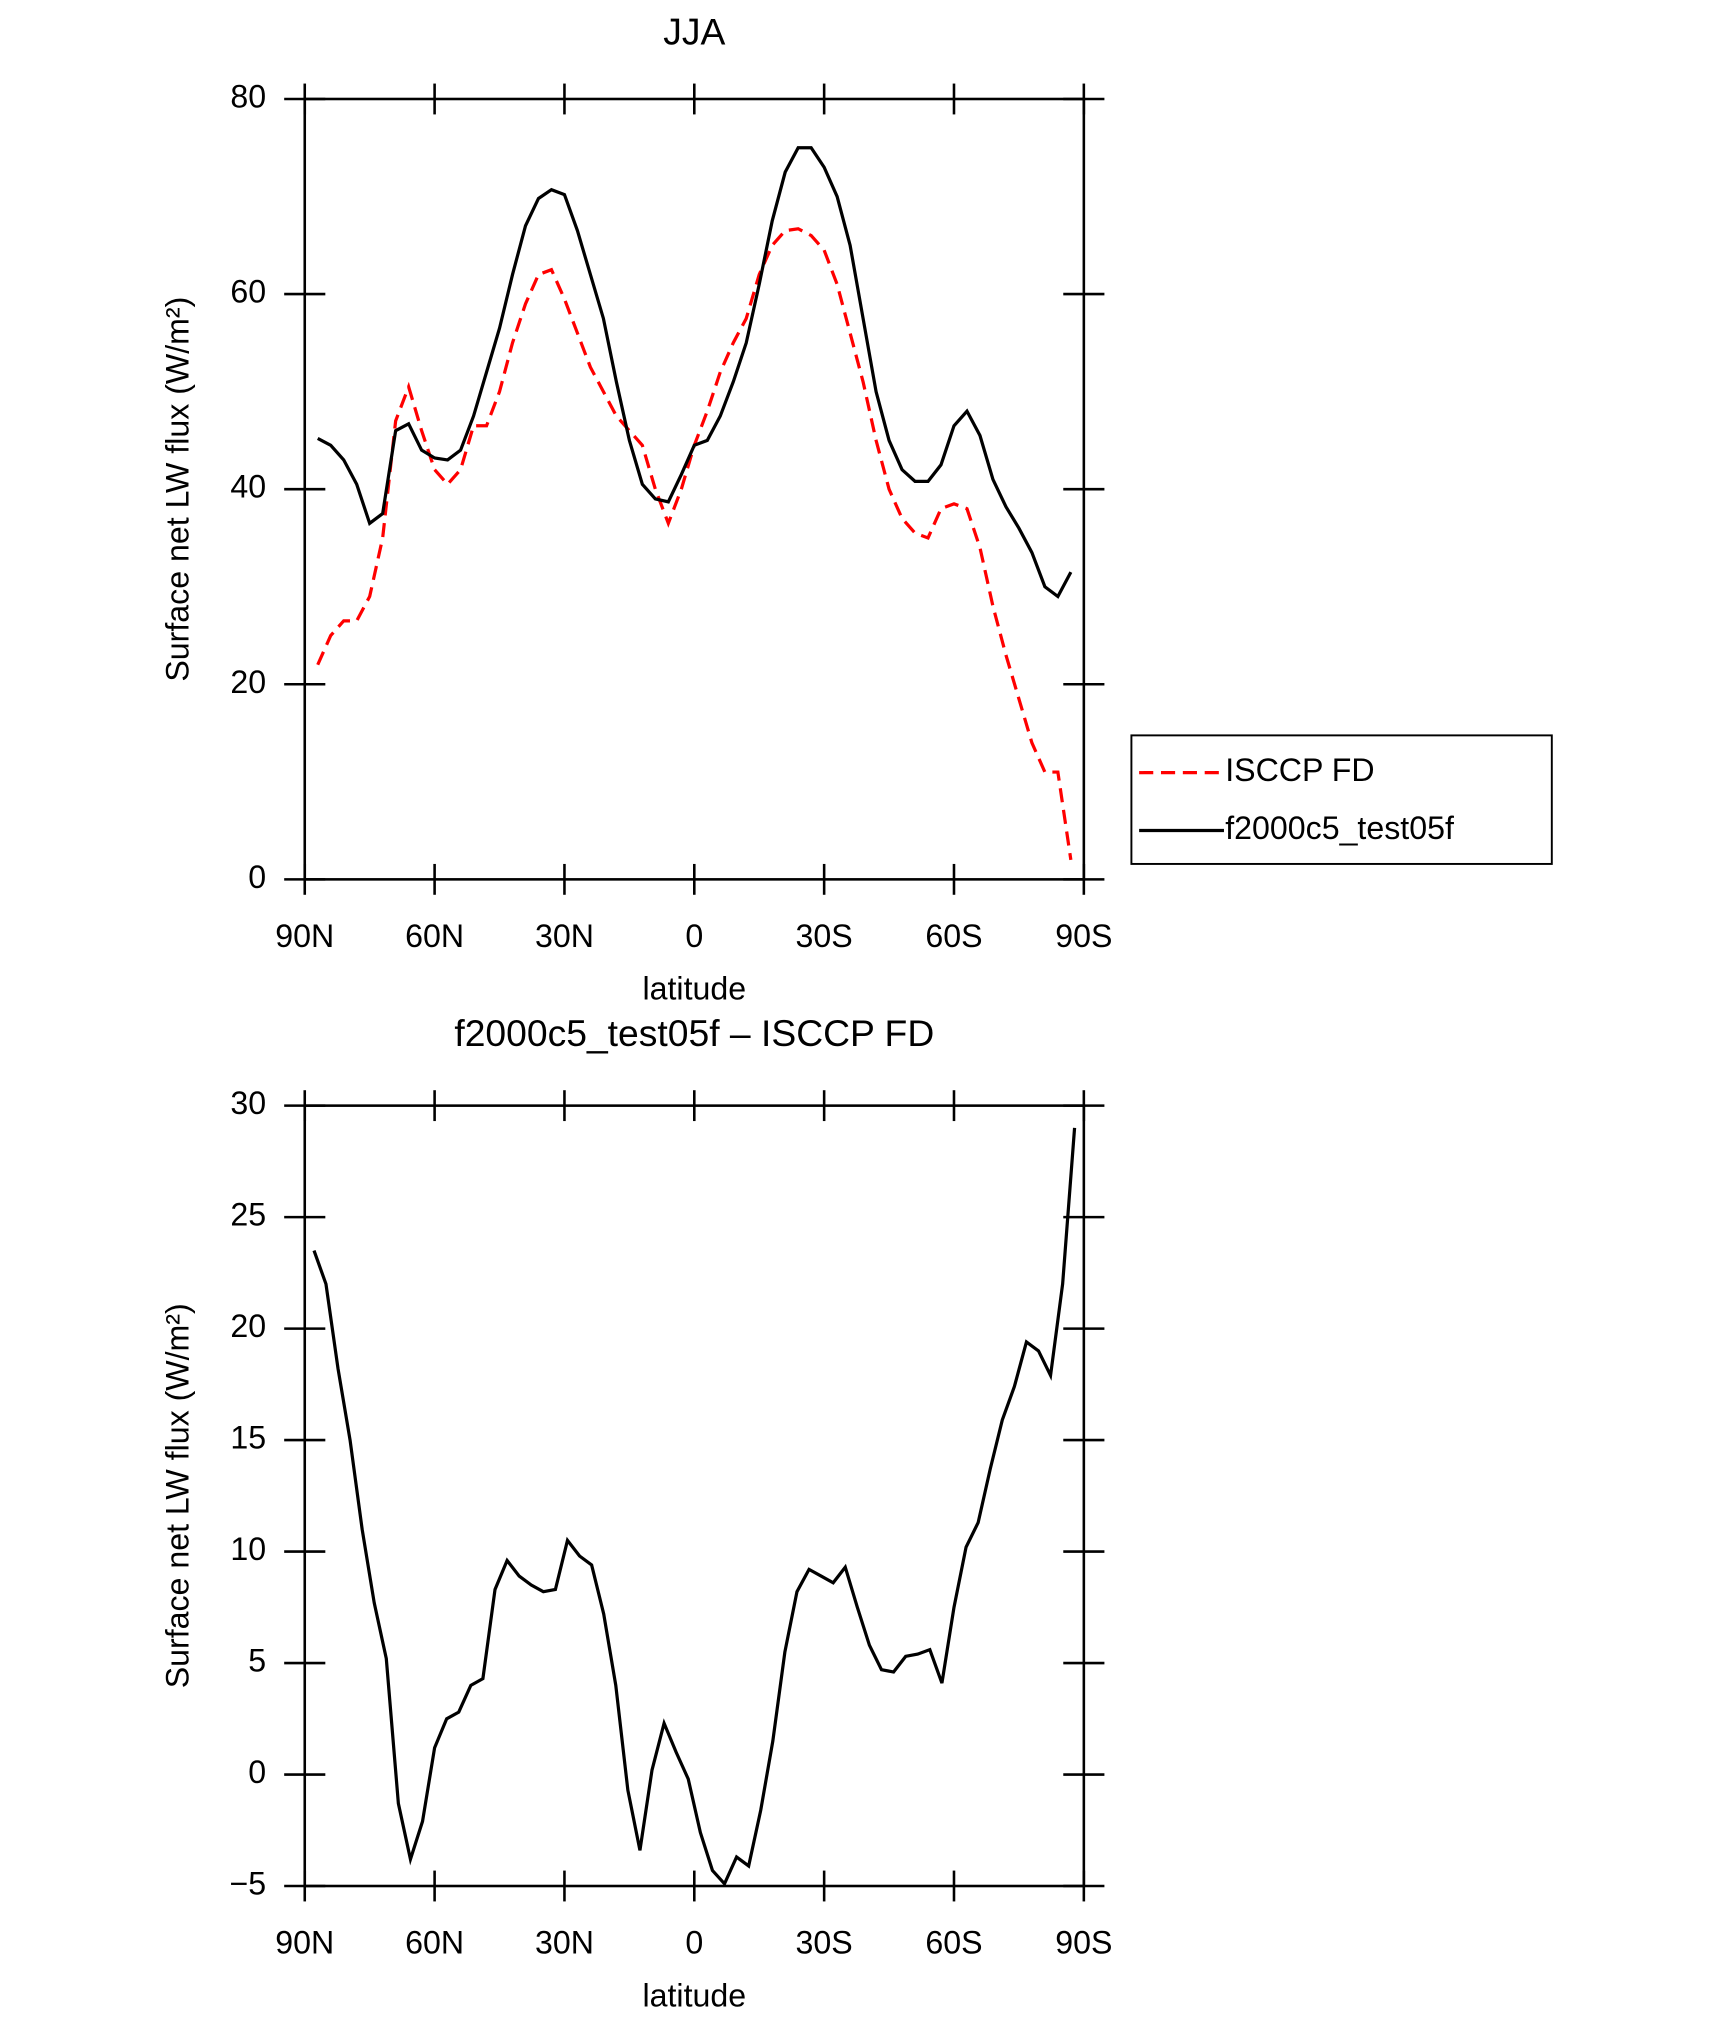  Describe the element at coordinates (248, 1549) in the screenshot. I see `y-tick-label: 10` at that location.